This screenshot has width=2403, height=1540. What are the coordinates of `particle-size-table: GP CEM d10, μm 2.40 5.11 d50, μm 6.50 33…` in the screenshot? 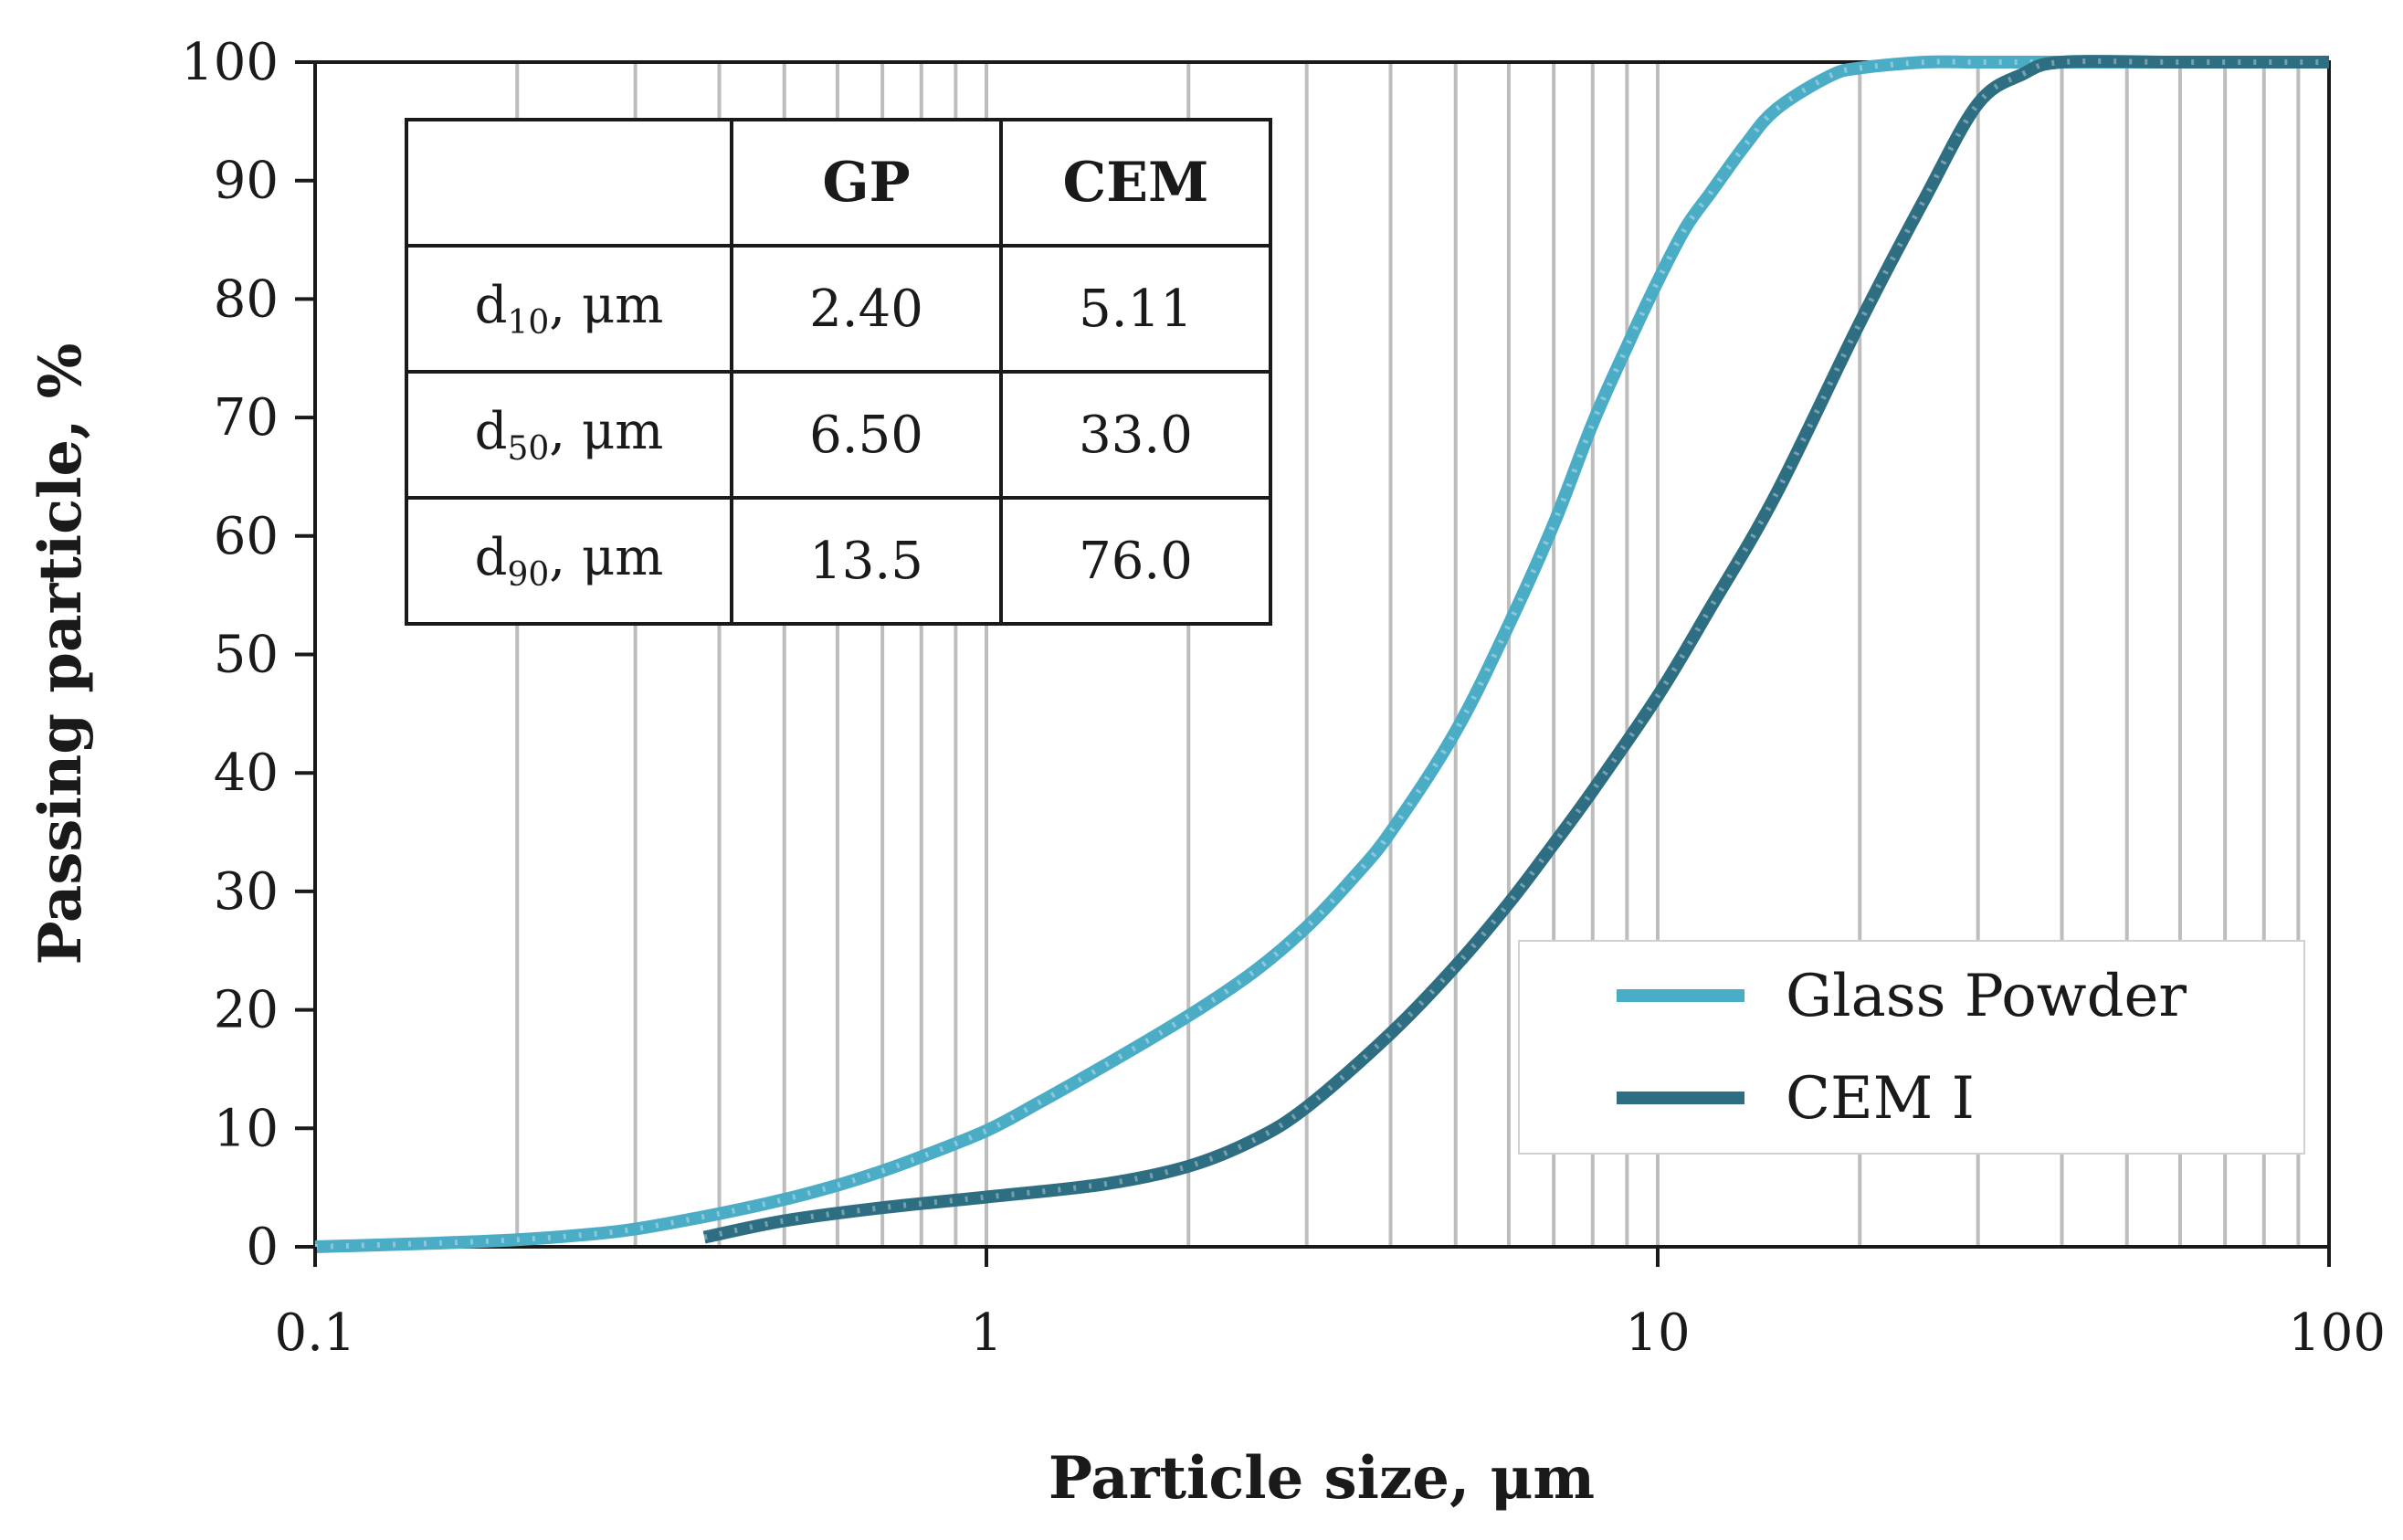 It's located at (838, 372).